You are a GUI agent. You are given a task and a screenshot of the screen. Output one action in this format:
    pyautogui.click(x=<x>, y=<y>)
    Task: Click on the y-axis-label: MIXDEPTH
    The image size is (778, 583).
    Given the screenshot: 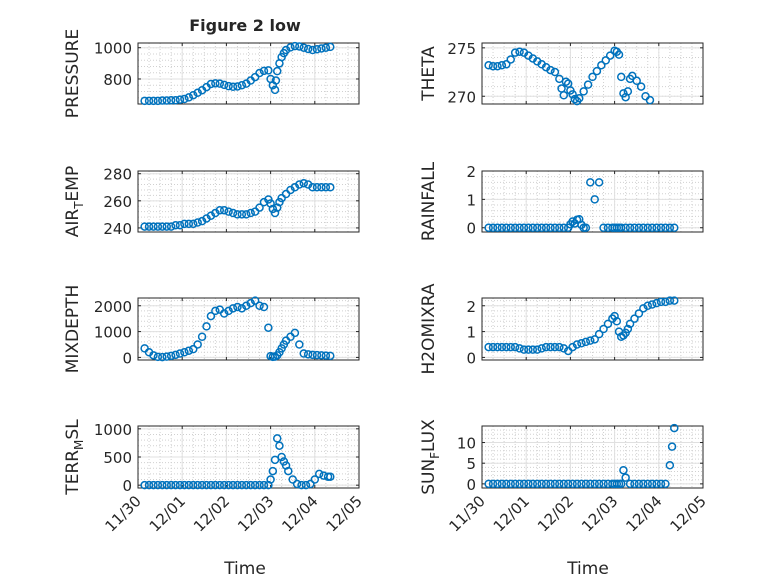 What is the action you would take?
    pyautogui.click(x=73, y=329)
    